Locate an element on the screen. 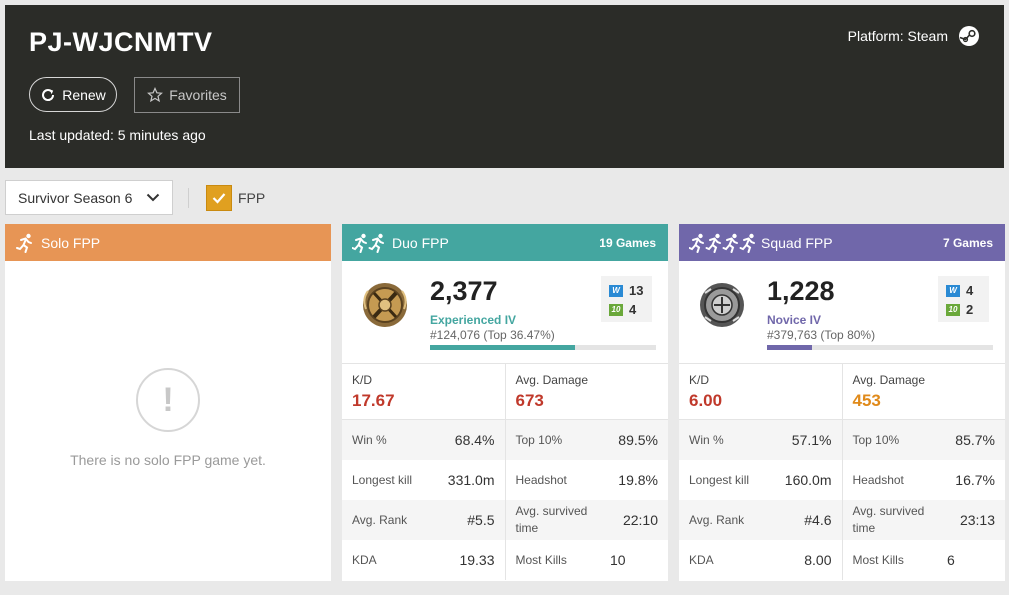 Image resolution: width=1009 pixels, height=595 pixels. squad-rank-progress is located at coordinates (880, 347).